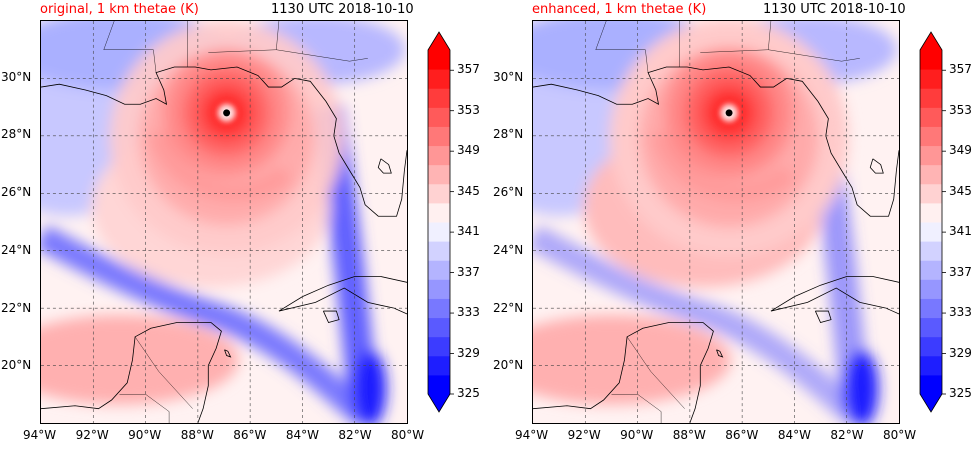  Describe the element at coordinates (16, 192) in the screenshot. I see `lat-tick-label: 26°N` at that location.